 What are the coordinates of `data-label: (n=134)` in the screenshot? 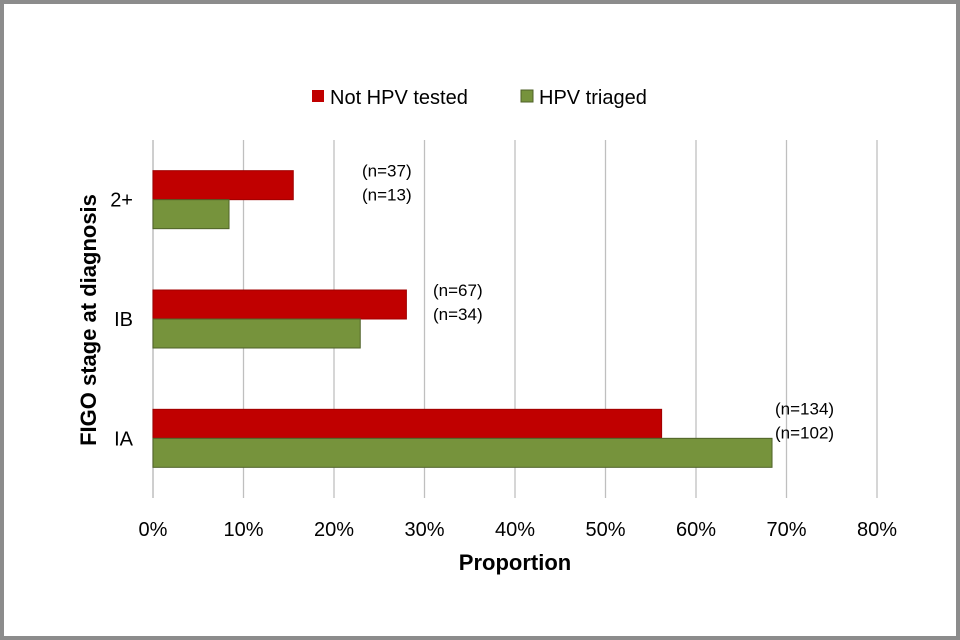 It's located at (804, 408).